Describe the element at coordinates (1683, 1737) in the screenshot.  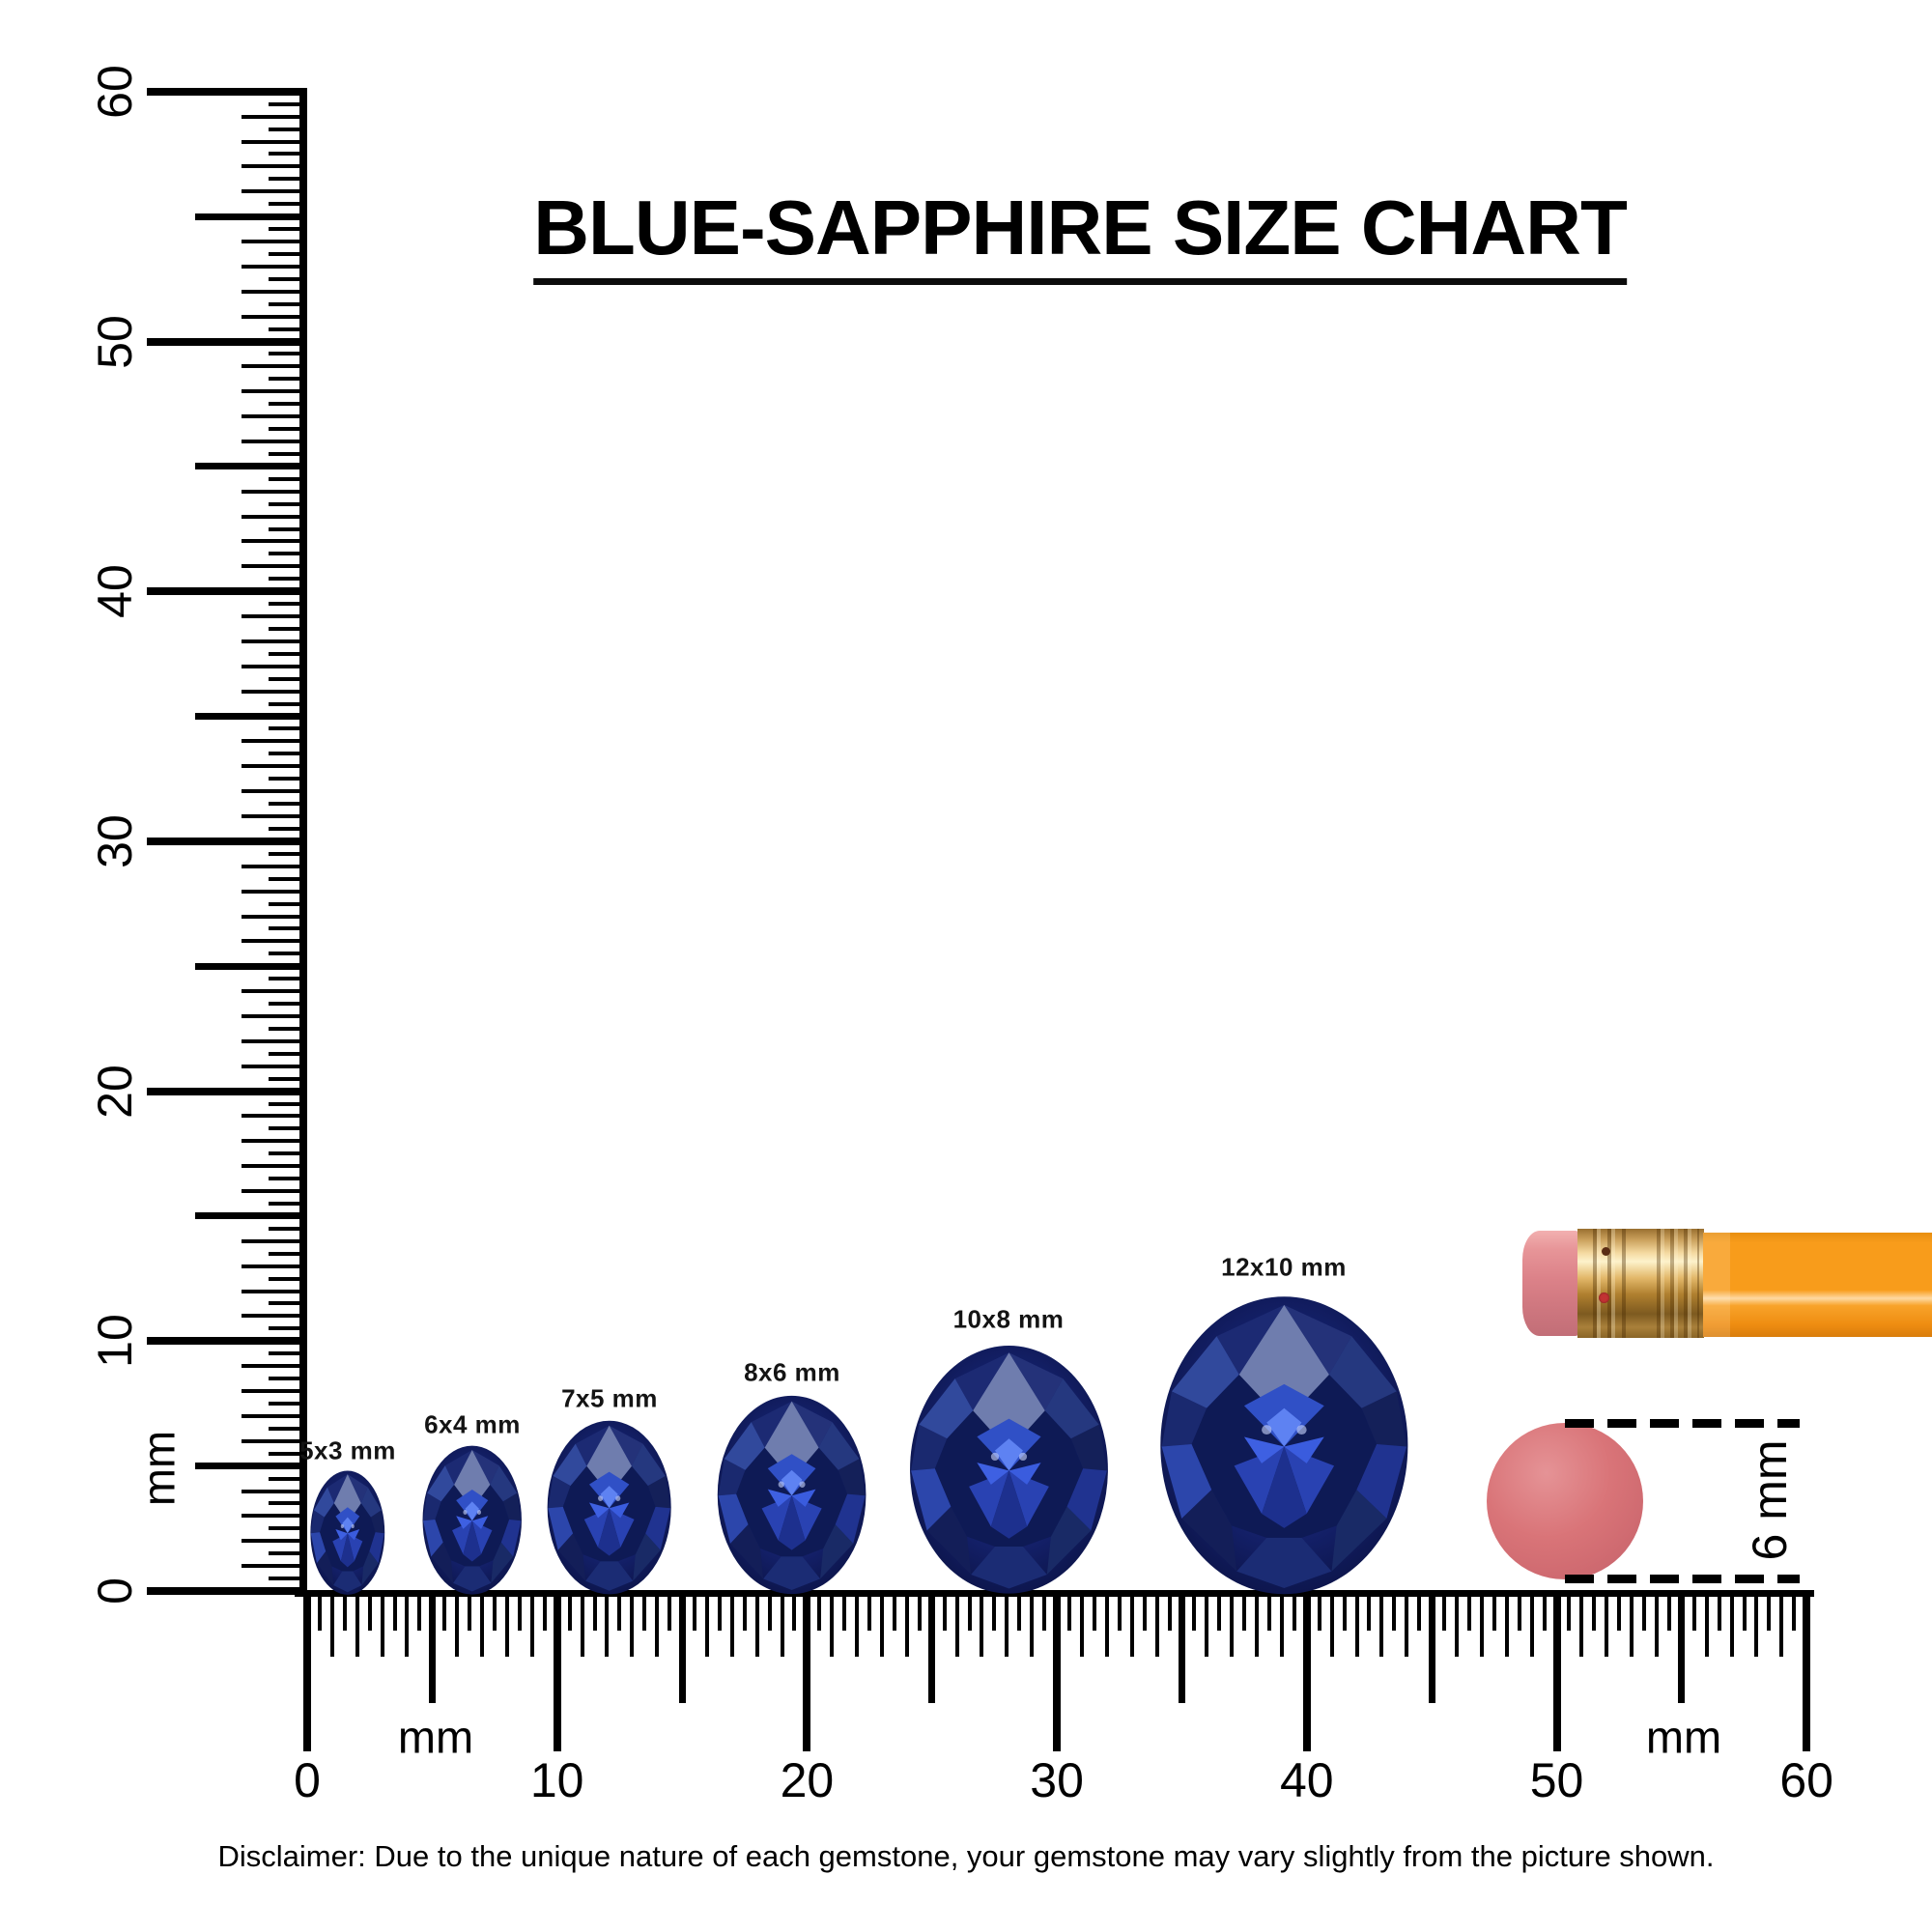
I see `hruler-unit-label-right: mm` at that location.